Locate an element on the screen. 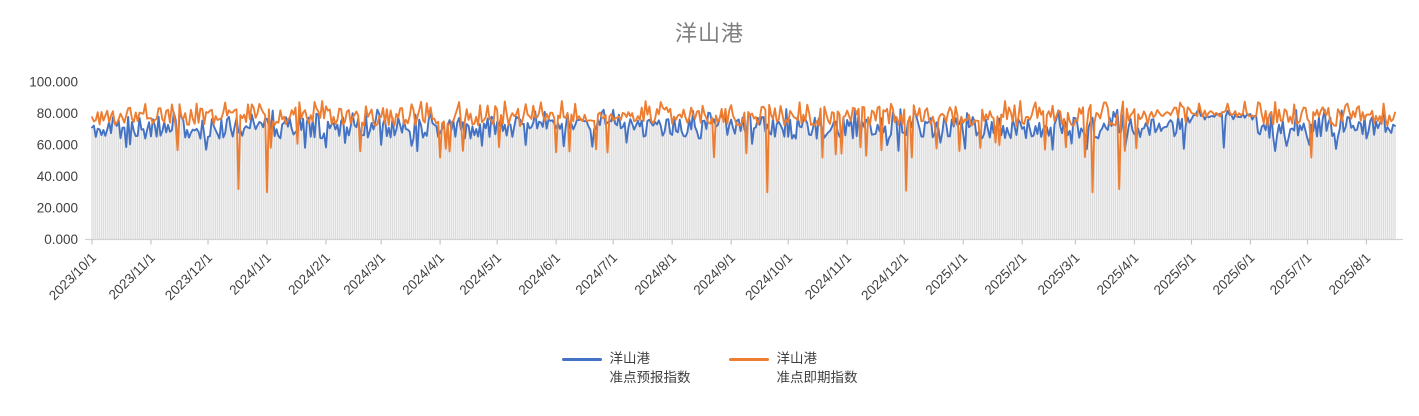 This screenshot has height=416, width=1419. x-tick-label: 2024/11/1 is located at coordinates (828, 276).